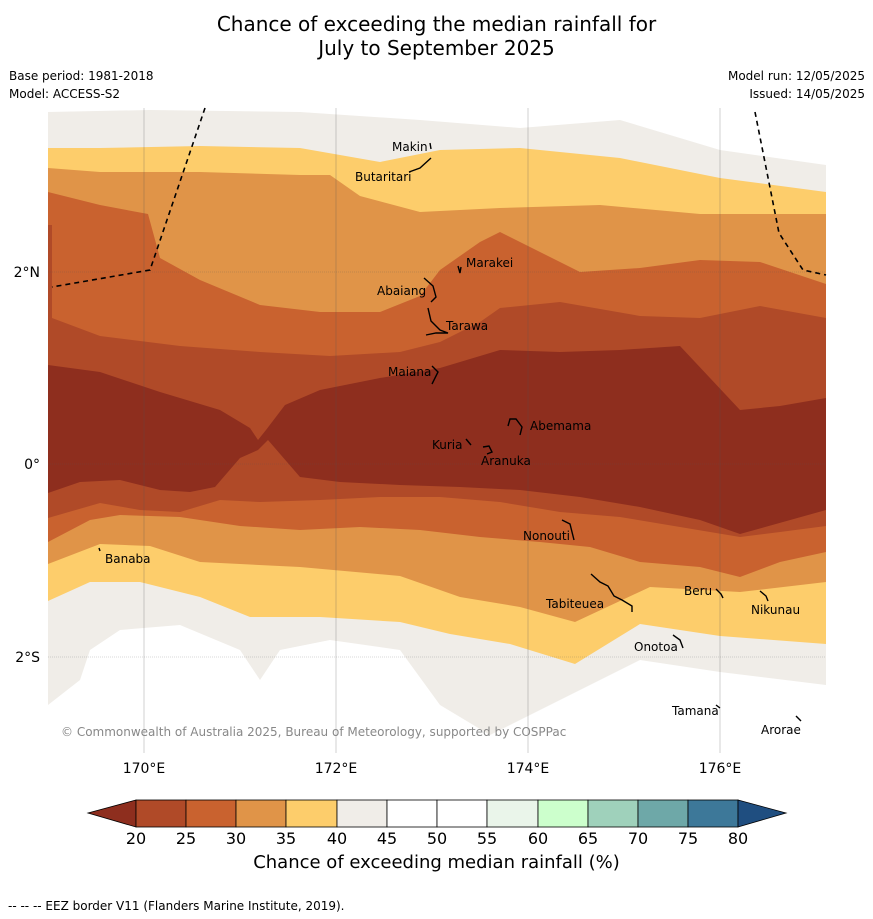 The height and width of the screenshot is (919, 873). I want to click on label-maiana: Maiana, so click(409, 372).